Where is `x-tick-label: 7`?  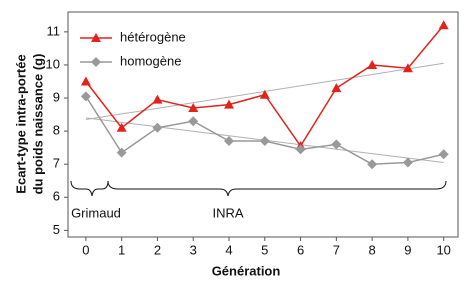 x-tick-label: 7 is located at coordinates (336, 249).